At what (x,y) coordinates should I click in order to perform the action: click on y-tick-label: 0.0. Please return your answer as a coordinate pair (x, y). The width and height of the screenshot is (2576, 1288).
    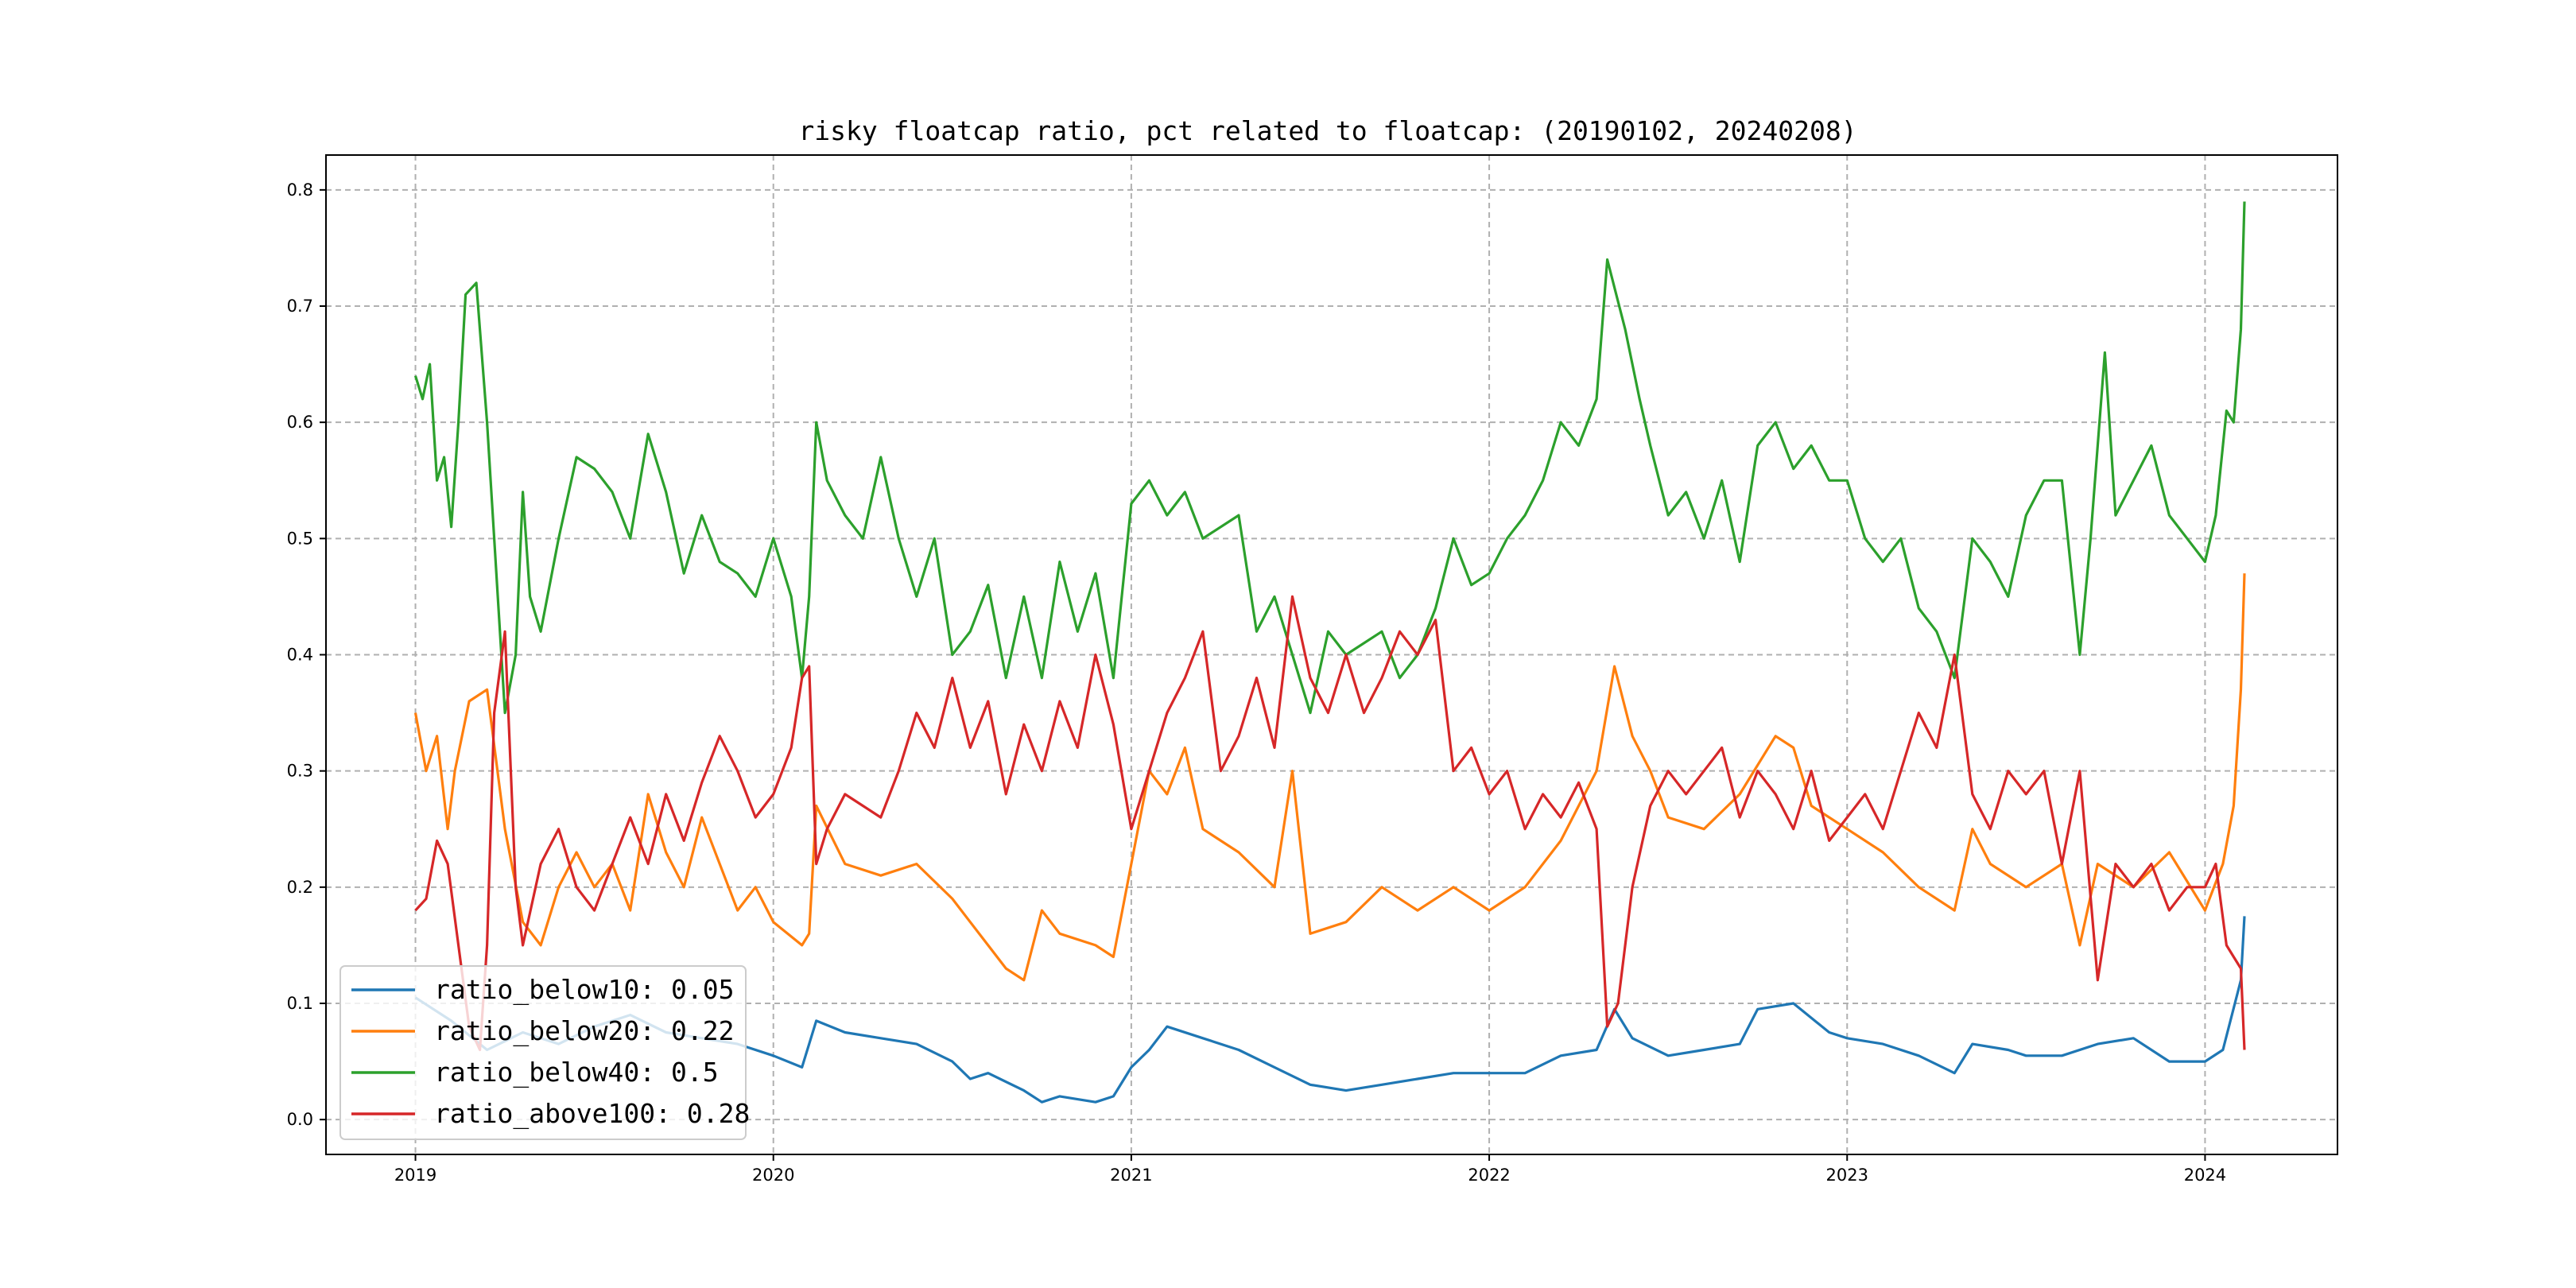
    Looking at the image, I should click on (300, 1120).